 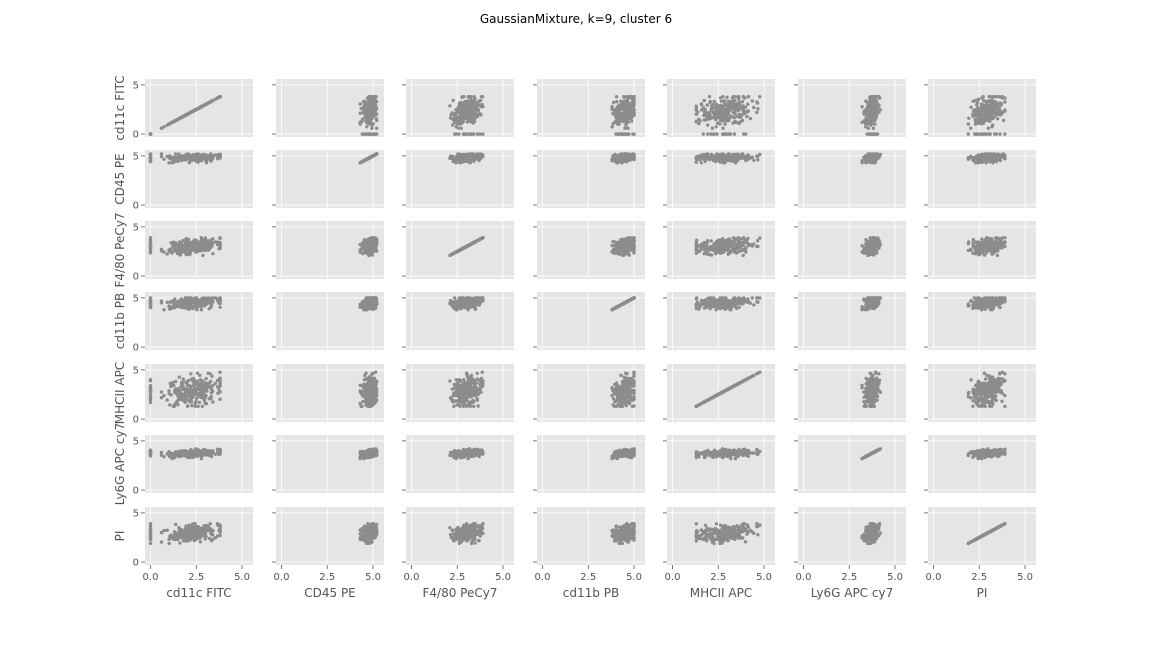 I want to click on panel-r0-c6, so click(x=980, y=108).